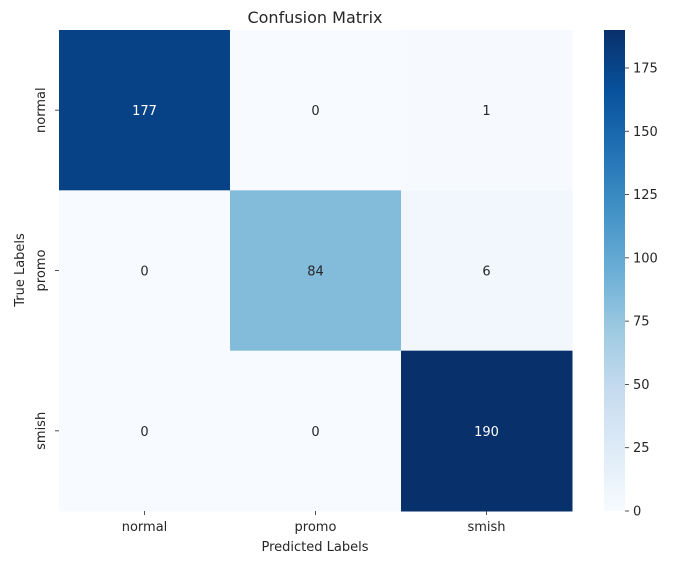 Image resolution: width=694 pixels, height=561 pixels. Describe the element at coordinates (645, 132) in the screenshot. I see `colorbar-tick-label-150: 150` at that location.